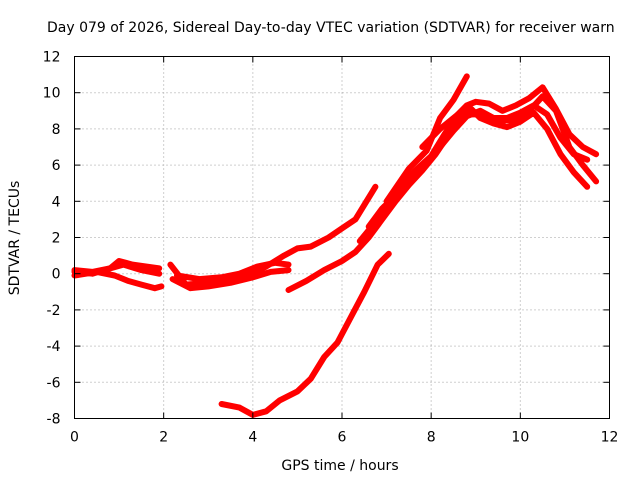  I want to click on x-tick-label: 2, so click(163, 438).